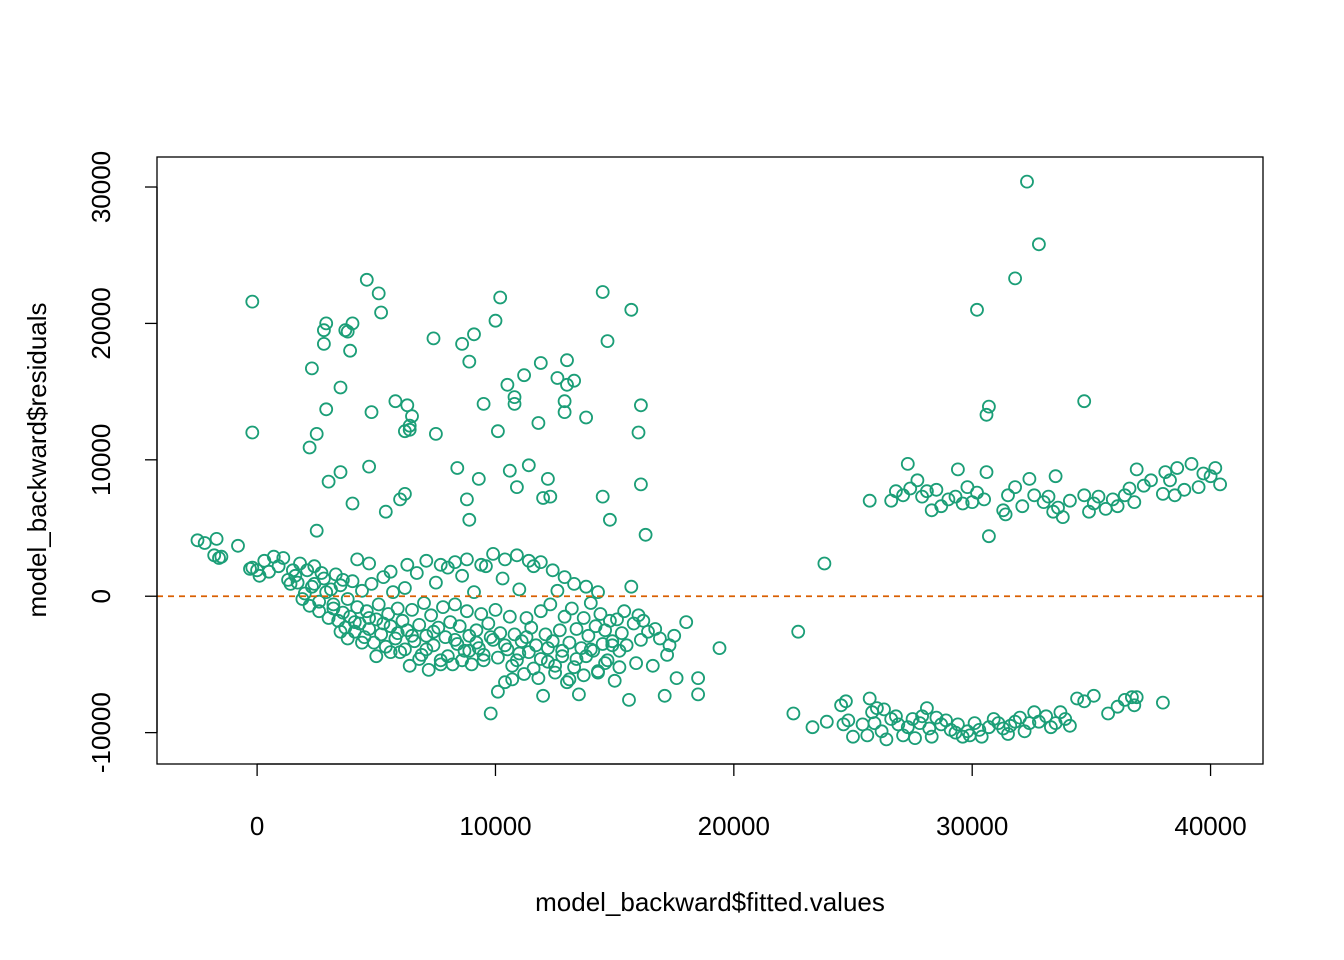 Image resolution: width=1344 pixels, height=960 pixels. What do you see at coordinates (101, 460) in the screenshot?
I see `y-tick-label: 10000` at bounding box center [101, 460].